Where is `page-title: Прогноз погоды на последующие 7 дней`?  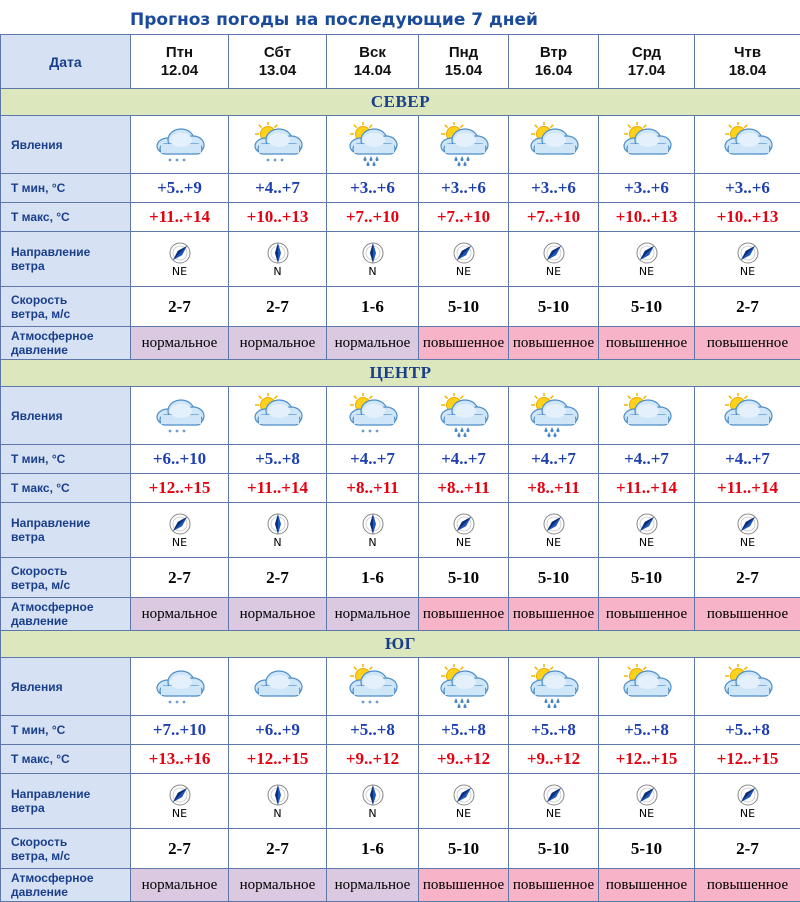
page-title: Прогноз погоды на последующие 7 дней is located at coordinates (400, 17).